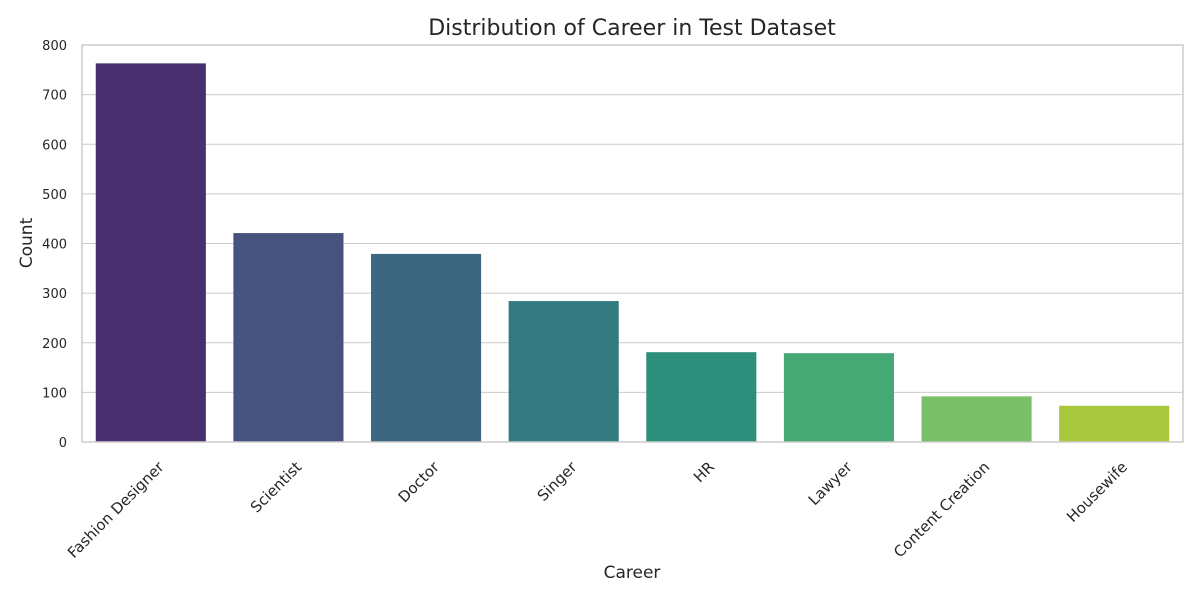 The width and height of the screenshot is (1200, 604). Describe the element at coordinates (632, 573) in the screenshot. I see `x-axis-label: Career` at that location.